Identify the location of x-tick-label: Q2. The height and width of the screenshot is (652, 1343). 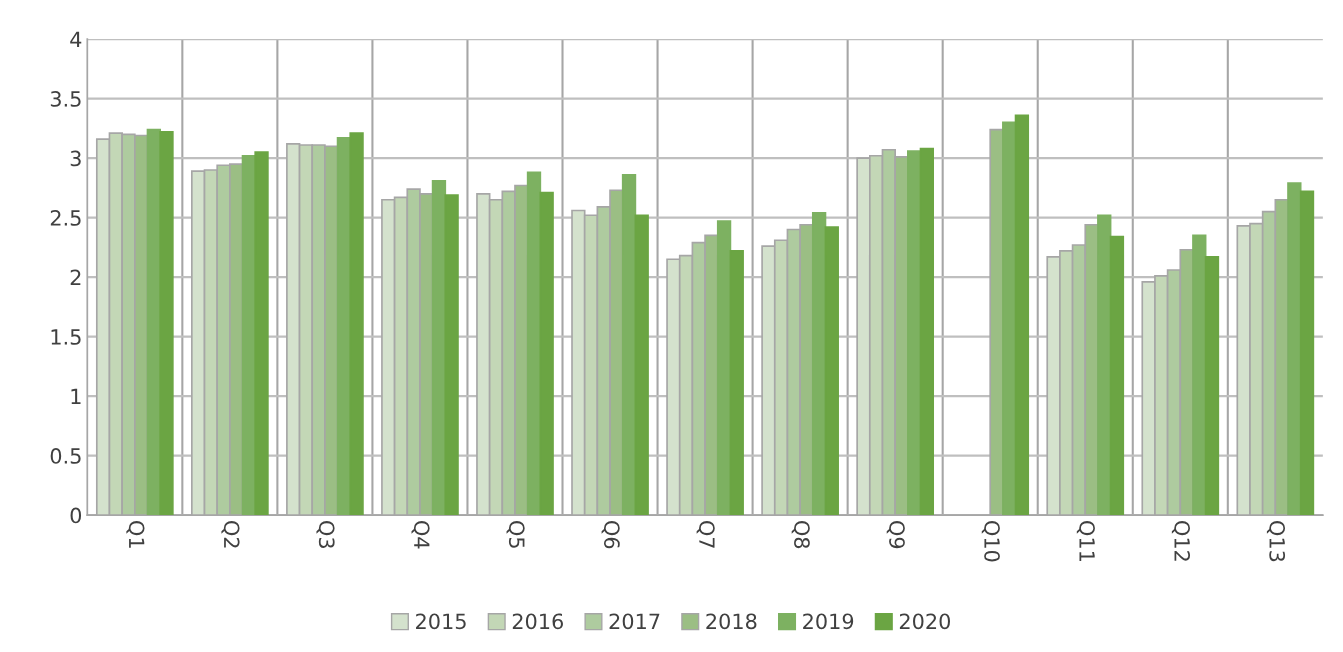
(230, 534).